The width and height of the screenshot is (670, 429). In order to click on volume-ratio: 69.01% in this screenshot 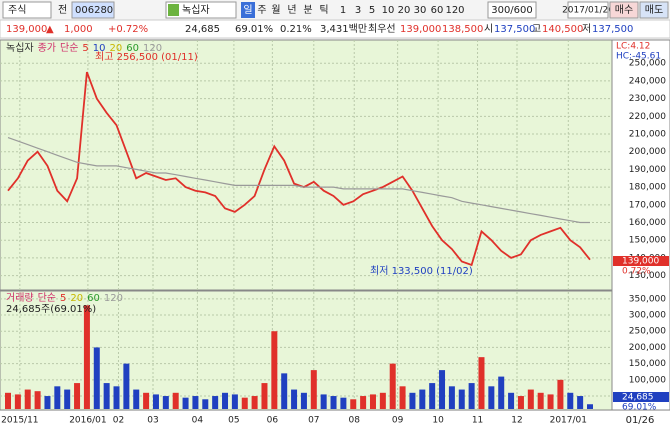, I will do `click(254, 29)`.